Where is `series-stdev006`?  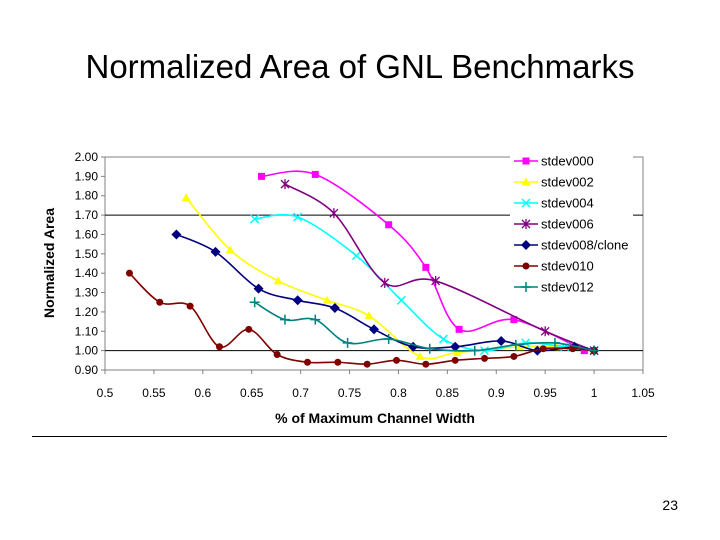
series-stdev006 is located at coordinates (439, 267).